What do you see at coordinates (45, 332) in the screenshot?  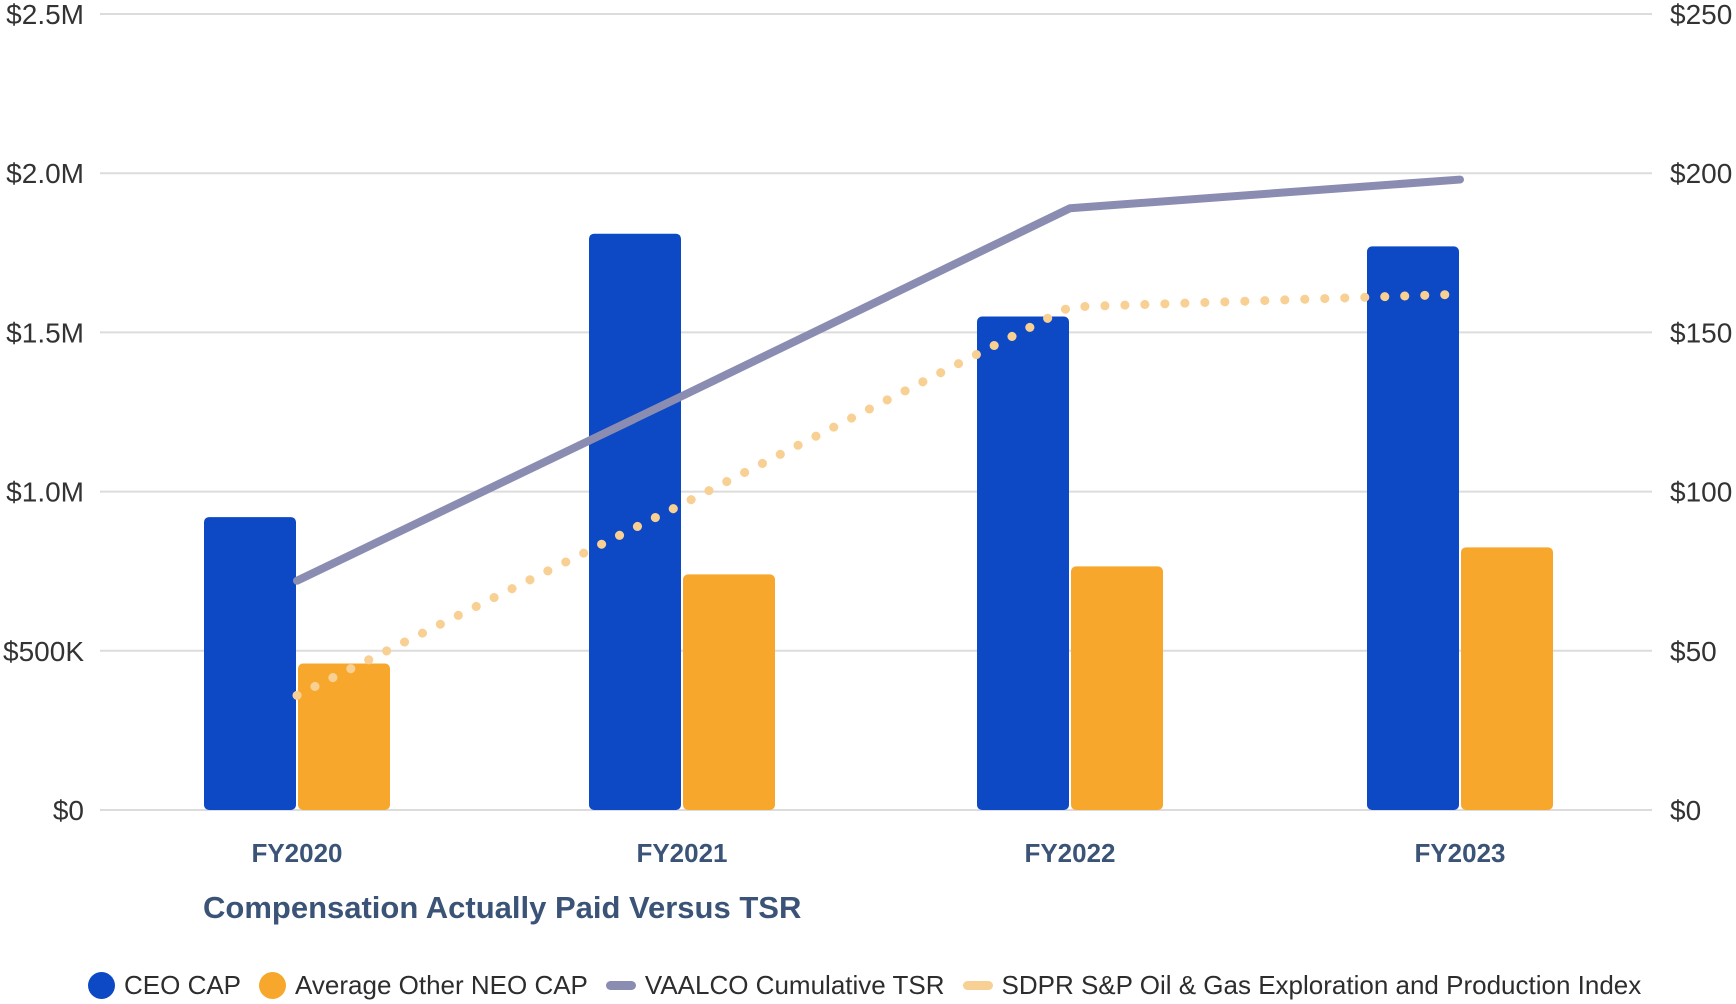 I see `left-axis-tick-label: $1.5M` at bounding box center [45, 332].